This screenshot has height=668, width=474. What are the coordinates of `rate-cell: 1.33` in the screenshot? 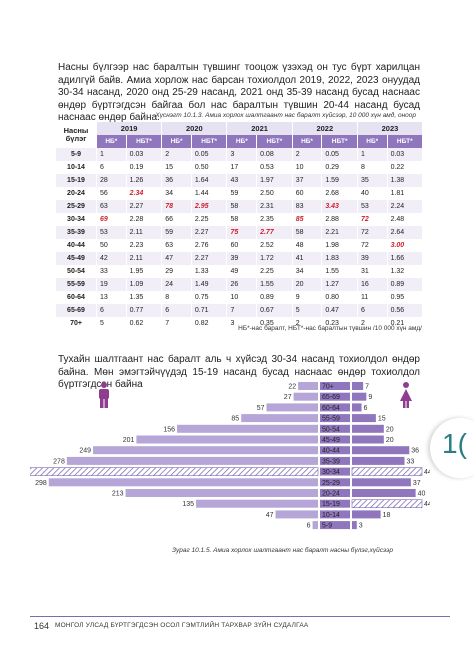 It's located at (208, 271).